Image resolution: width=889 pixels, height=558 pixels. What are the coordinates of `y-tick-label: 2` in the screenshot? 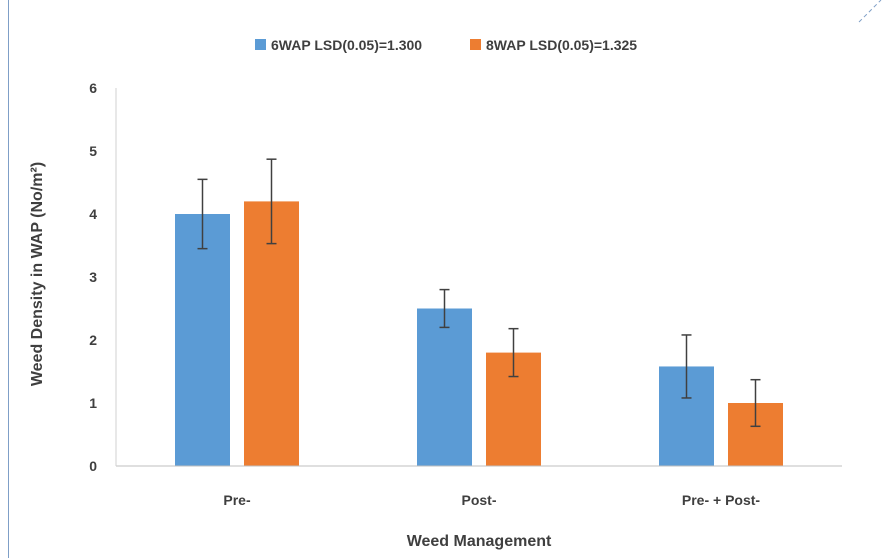 It's located at (93, 340).